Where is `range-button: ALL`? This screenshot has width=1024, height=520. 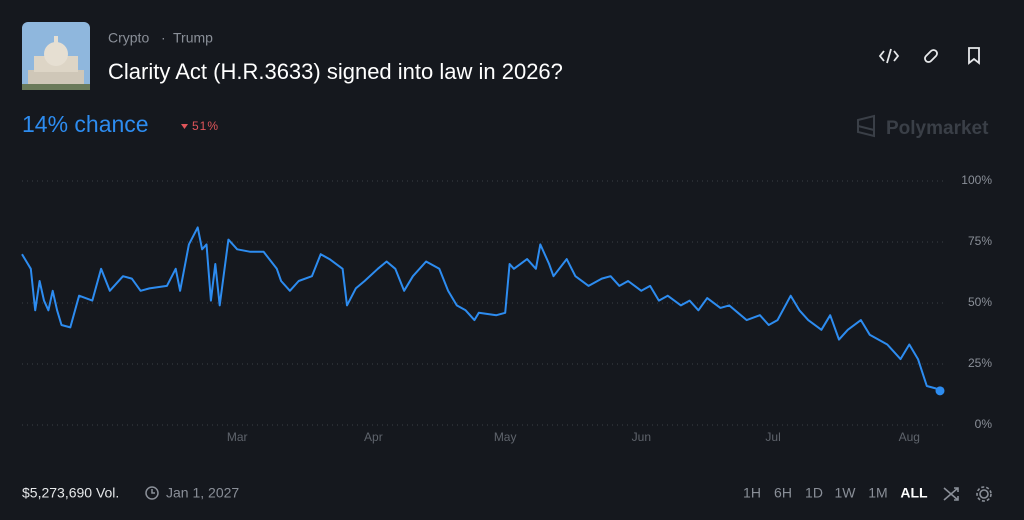
range-button: ALL is located at coordinates (914, 493).